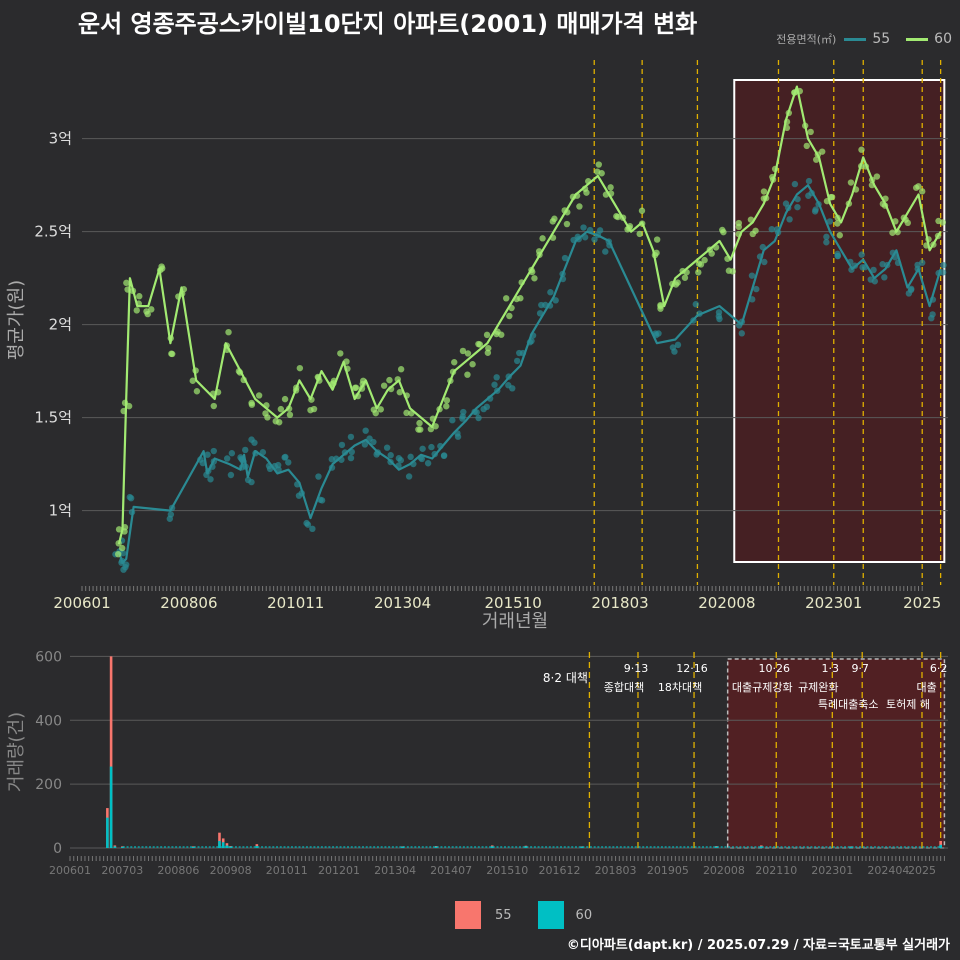 This screenshot has height=960, width=960. I want to click on bar-x-tick-label: 201510, so click(507, 870).